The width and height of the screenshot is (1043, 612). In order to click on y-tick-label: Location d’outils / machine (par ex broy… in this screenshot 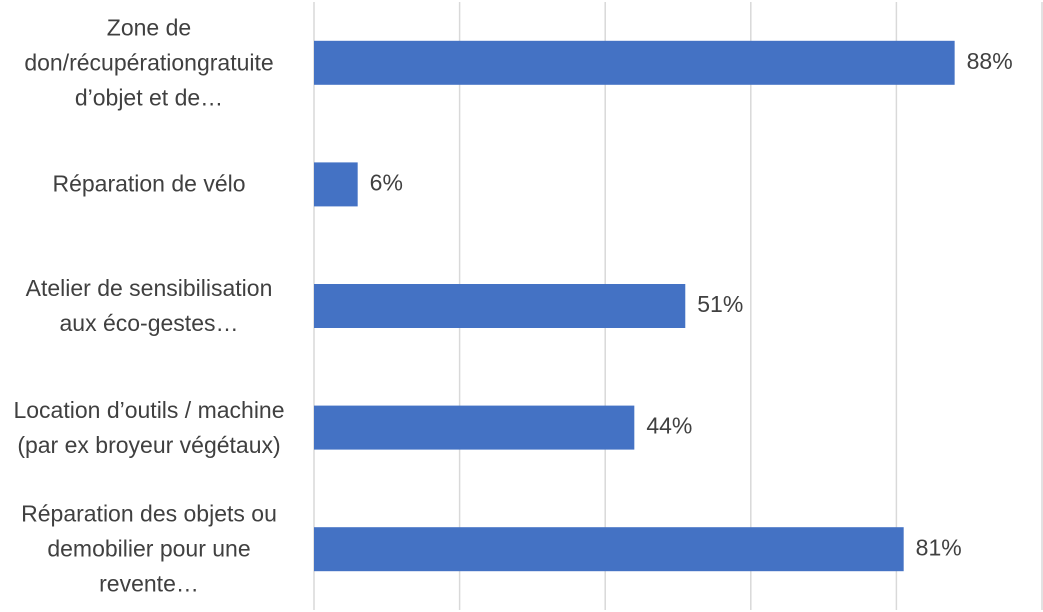, I will do `click(149, 427)`.